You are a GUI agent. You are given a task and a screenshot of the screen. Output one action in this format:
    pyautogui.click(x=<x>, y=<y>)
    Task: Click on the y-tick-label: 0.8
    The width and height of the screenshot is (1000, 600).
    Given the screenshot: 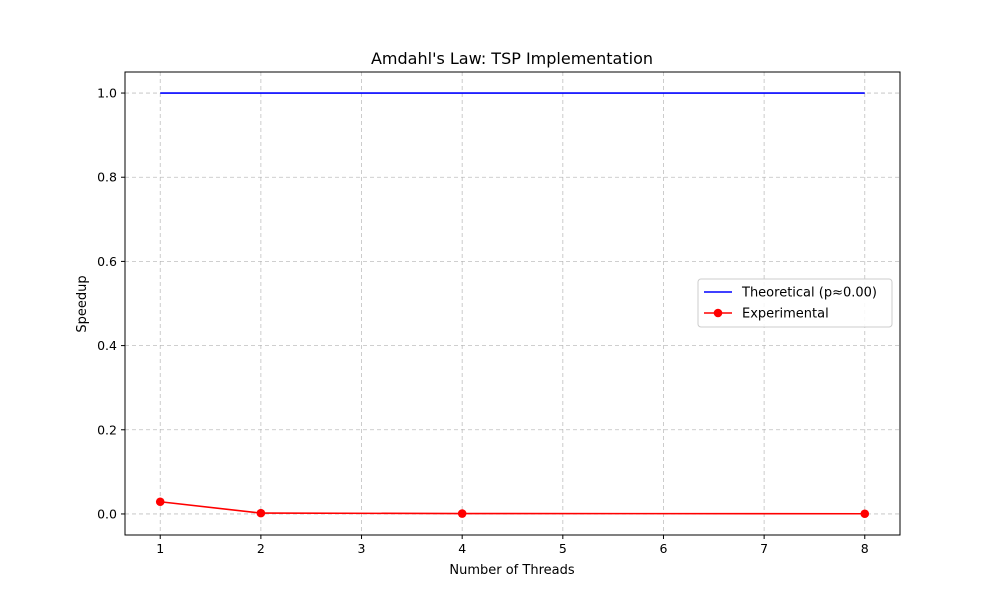 What is the action you would take?
    pyautogui.click(x=107, y=177)
    